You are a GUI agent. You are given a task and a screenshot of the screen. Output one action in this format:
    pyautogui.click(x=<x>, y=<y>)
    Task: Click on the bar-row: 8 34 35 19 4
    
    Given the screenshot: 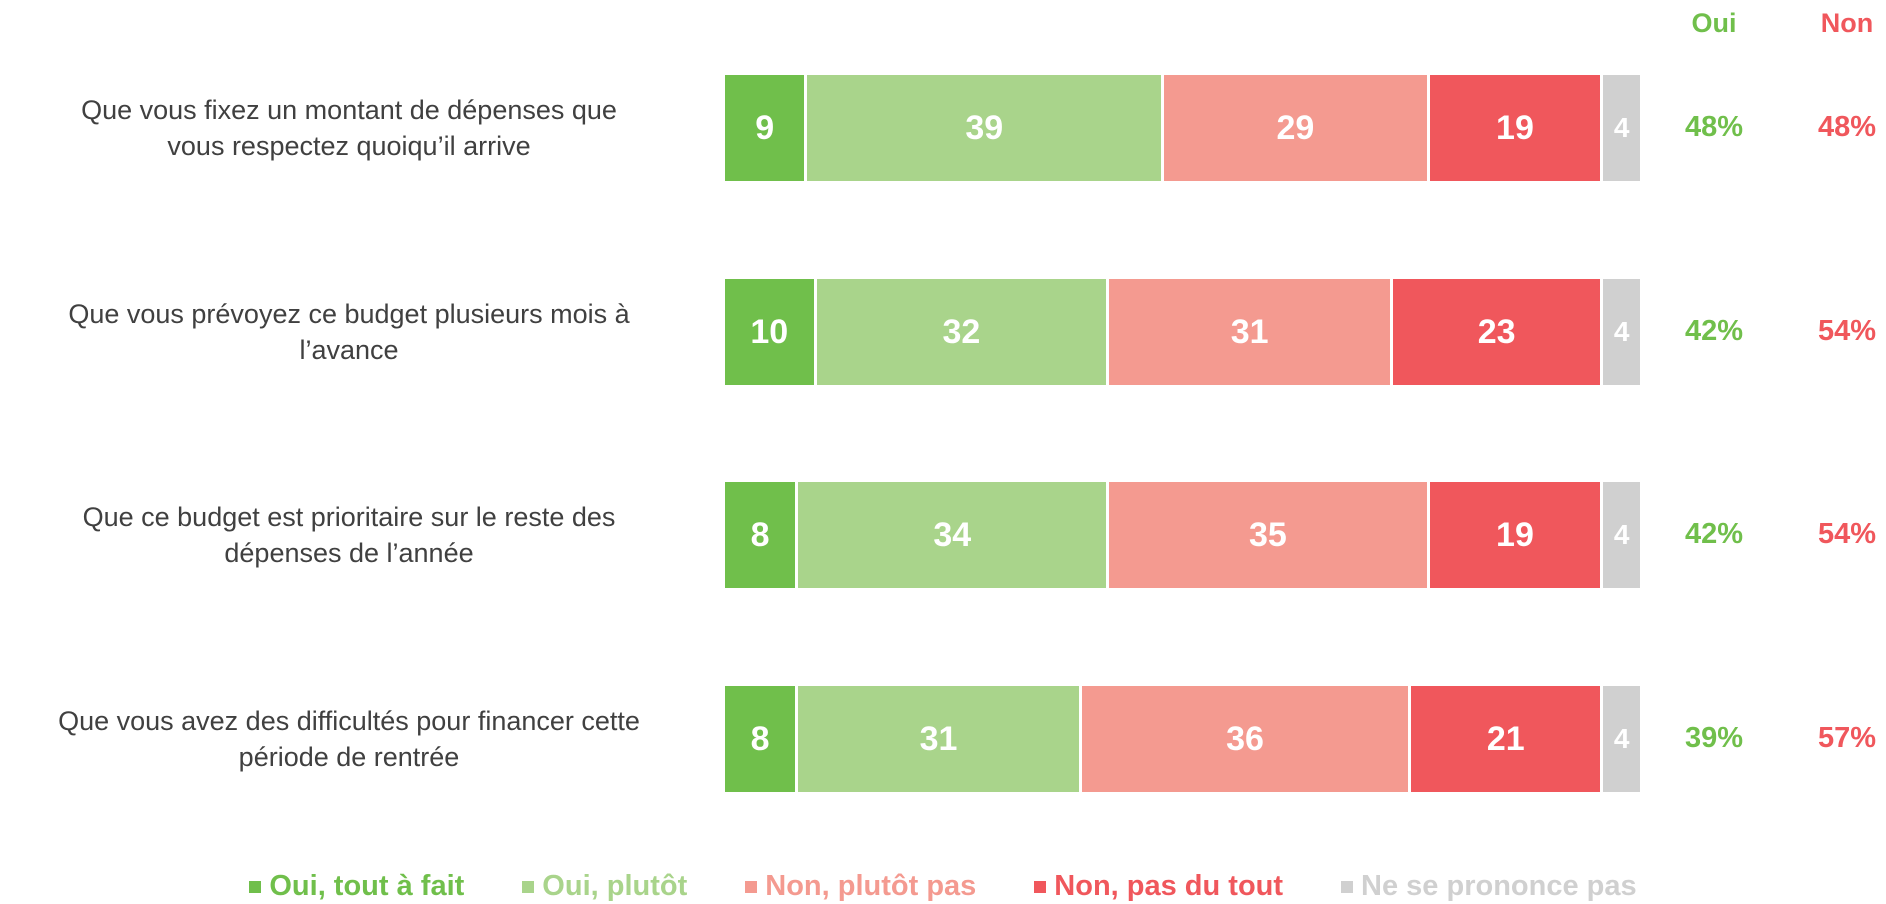 What is the action you would take?
    pyautogui.click(x=1182, y=535)
    